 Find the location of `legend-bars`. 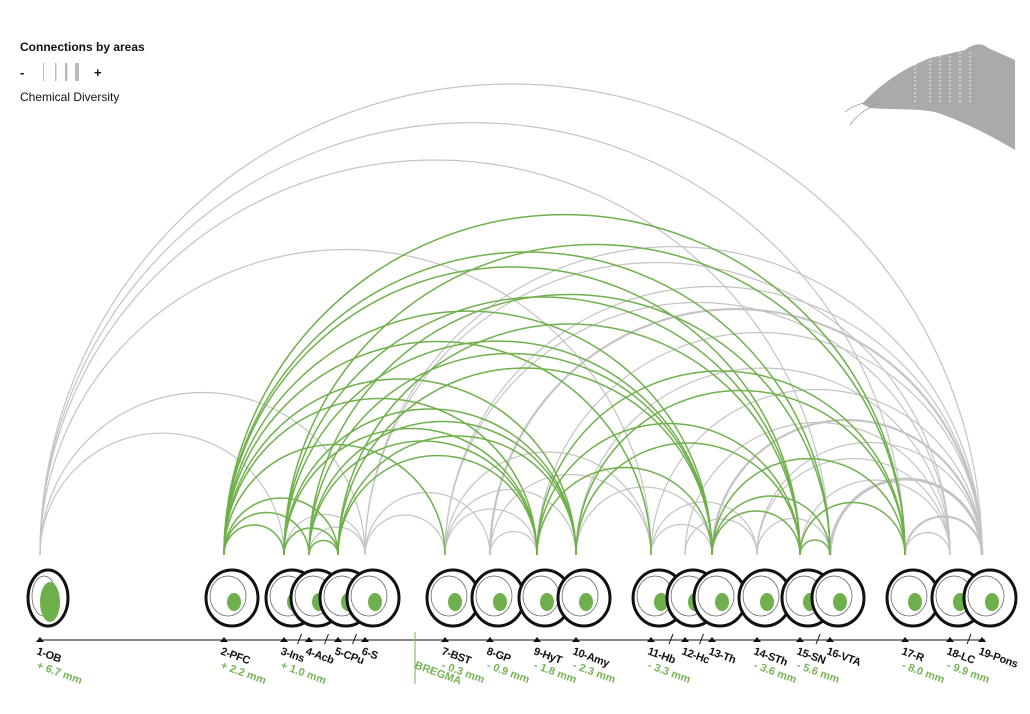

legend-bars is located at coordinates (61, 72).